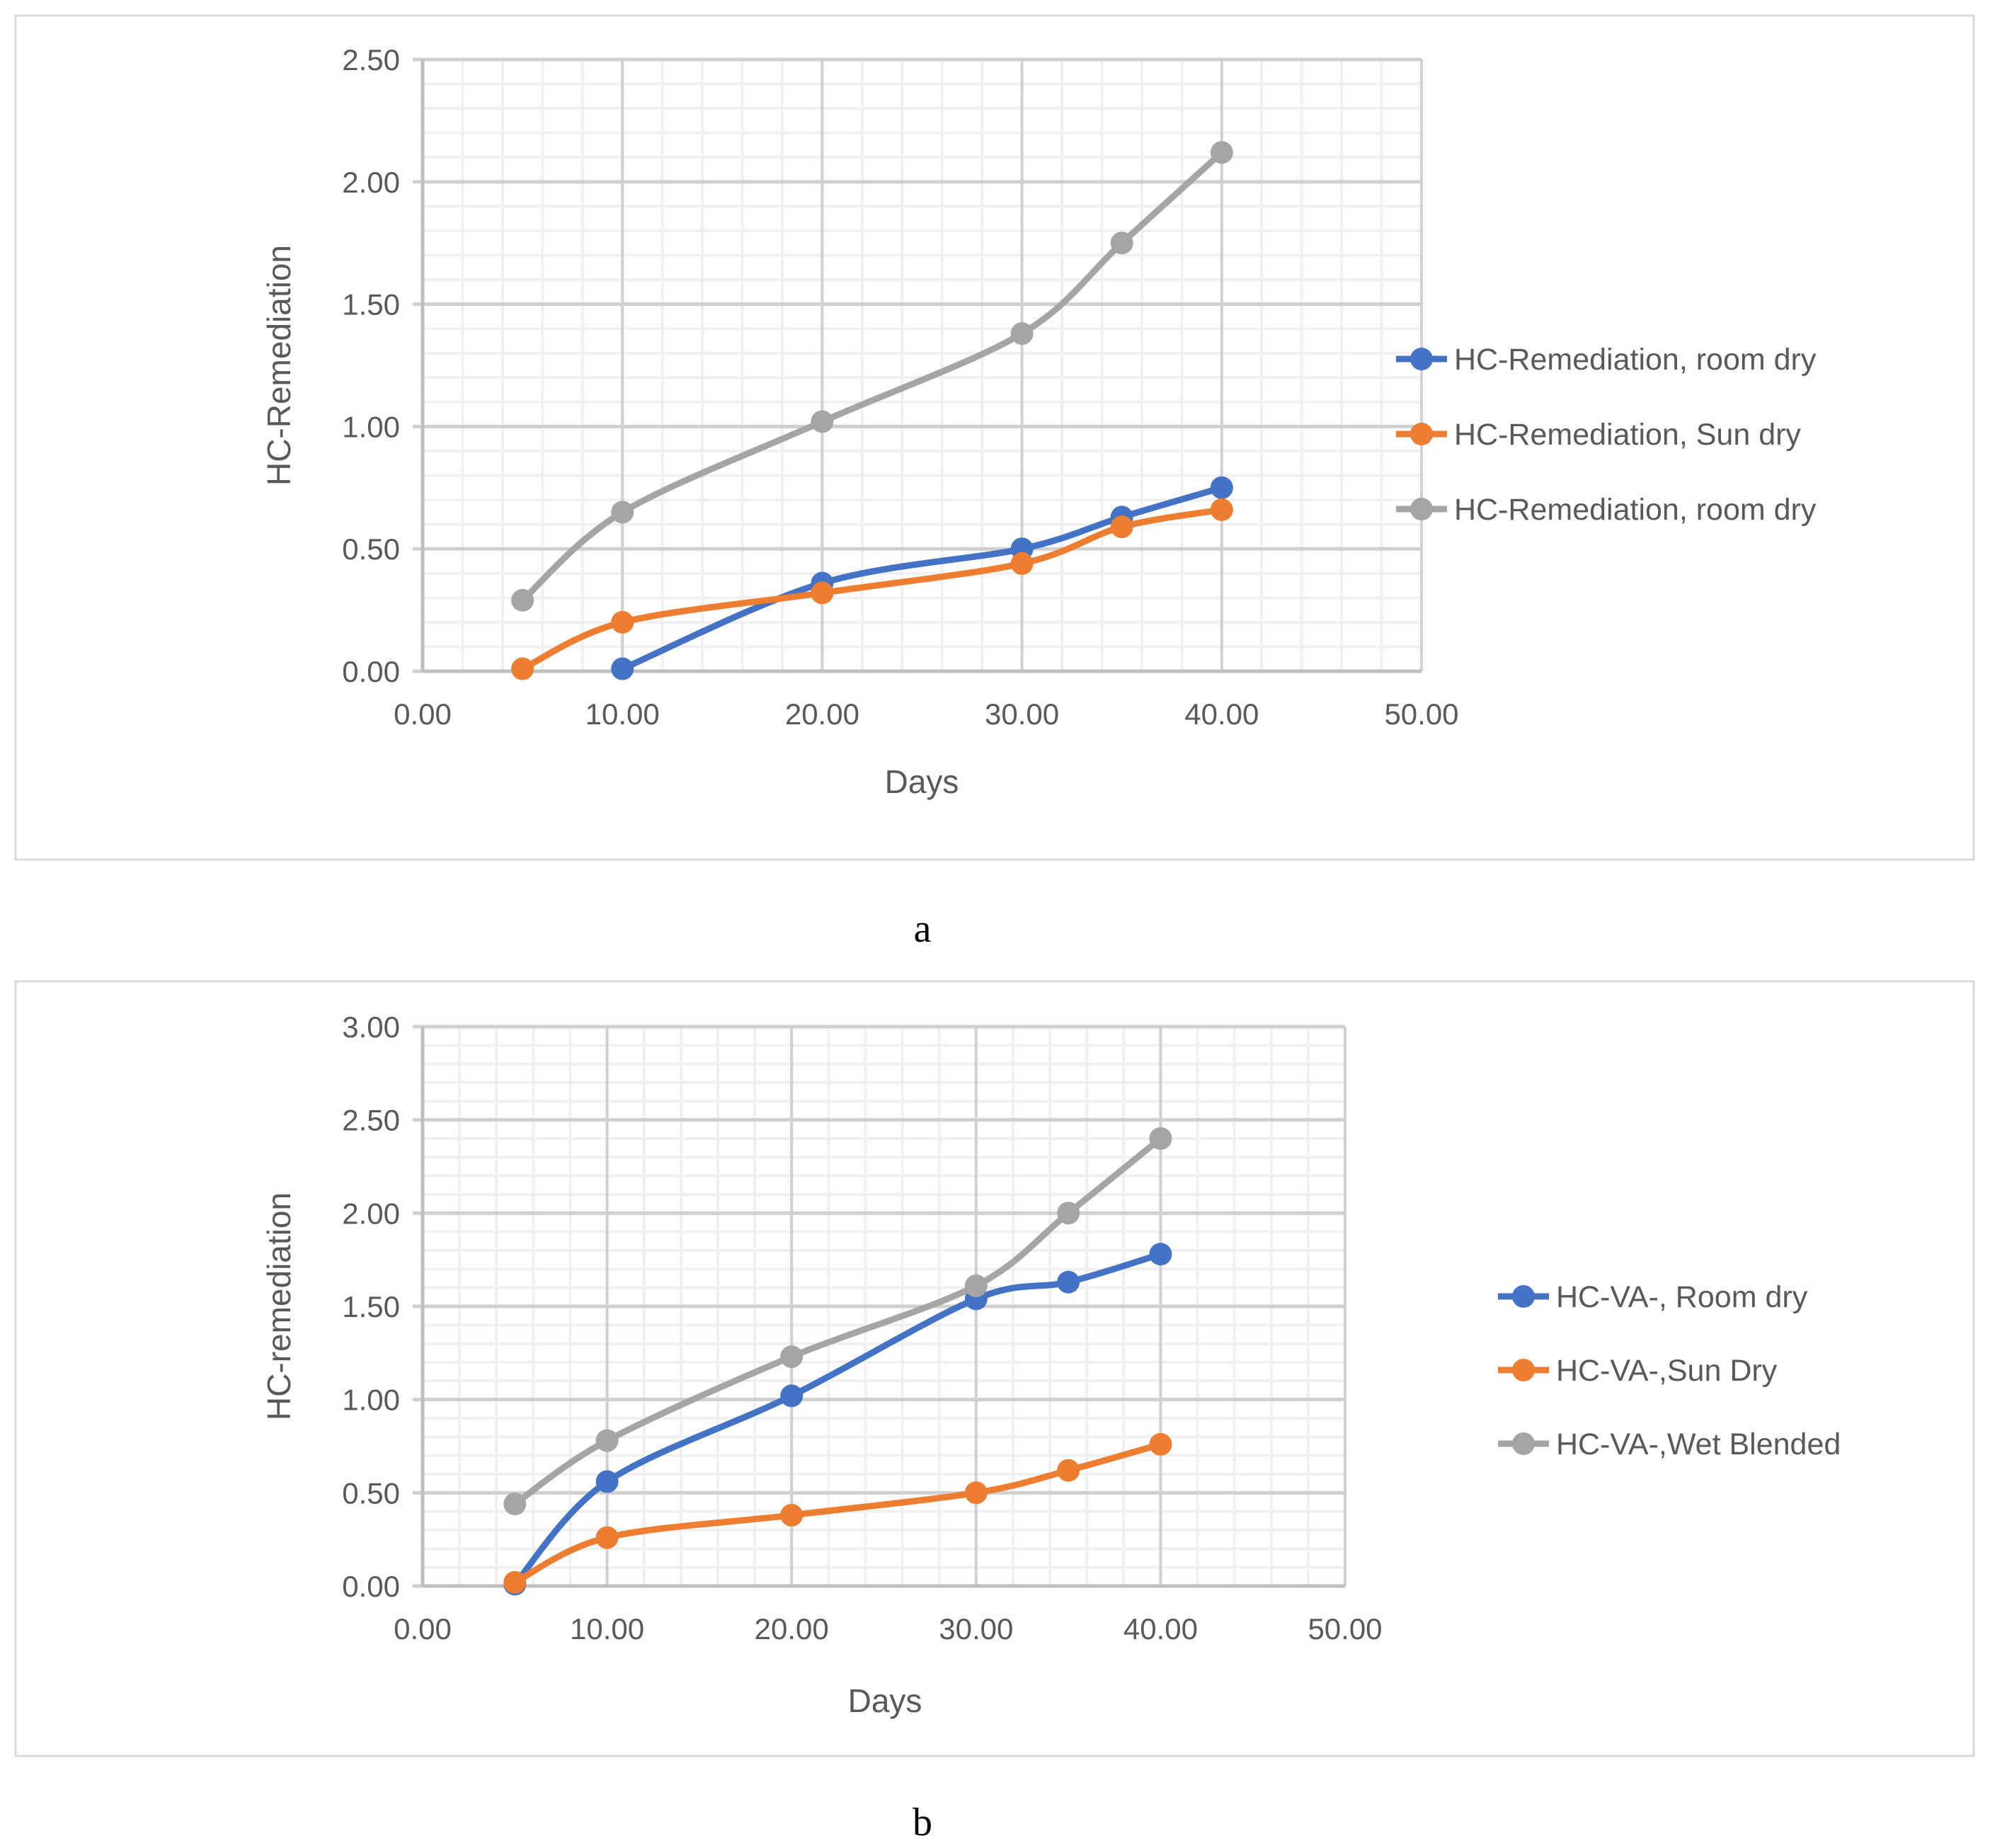  Describe the element at coordinates (922, 1823) in the screenshot. I see `panel-label: b` at that location.